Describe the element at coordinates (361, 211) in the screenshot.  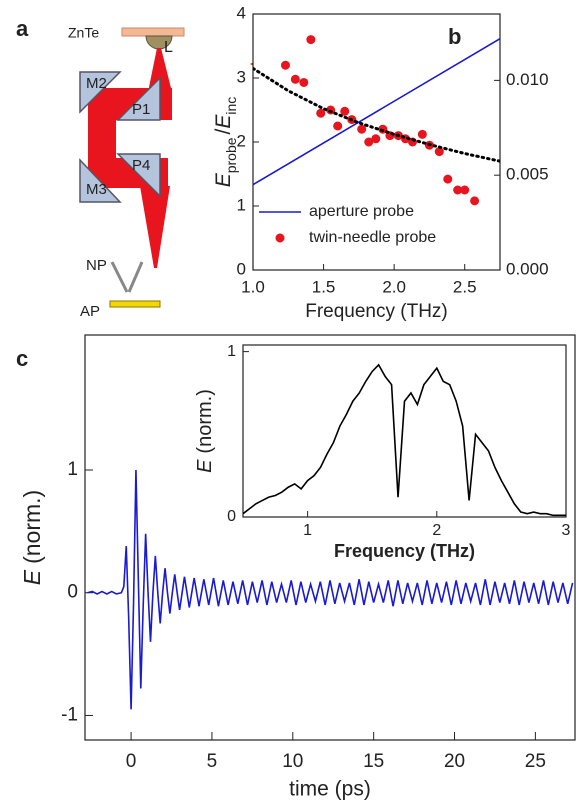
I see `legend-label: aperture probe` at that location.